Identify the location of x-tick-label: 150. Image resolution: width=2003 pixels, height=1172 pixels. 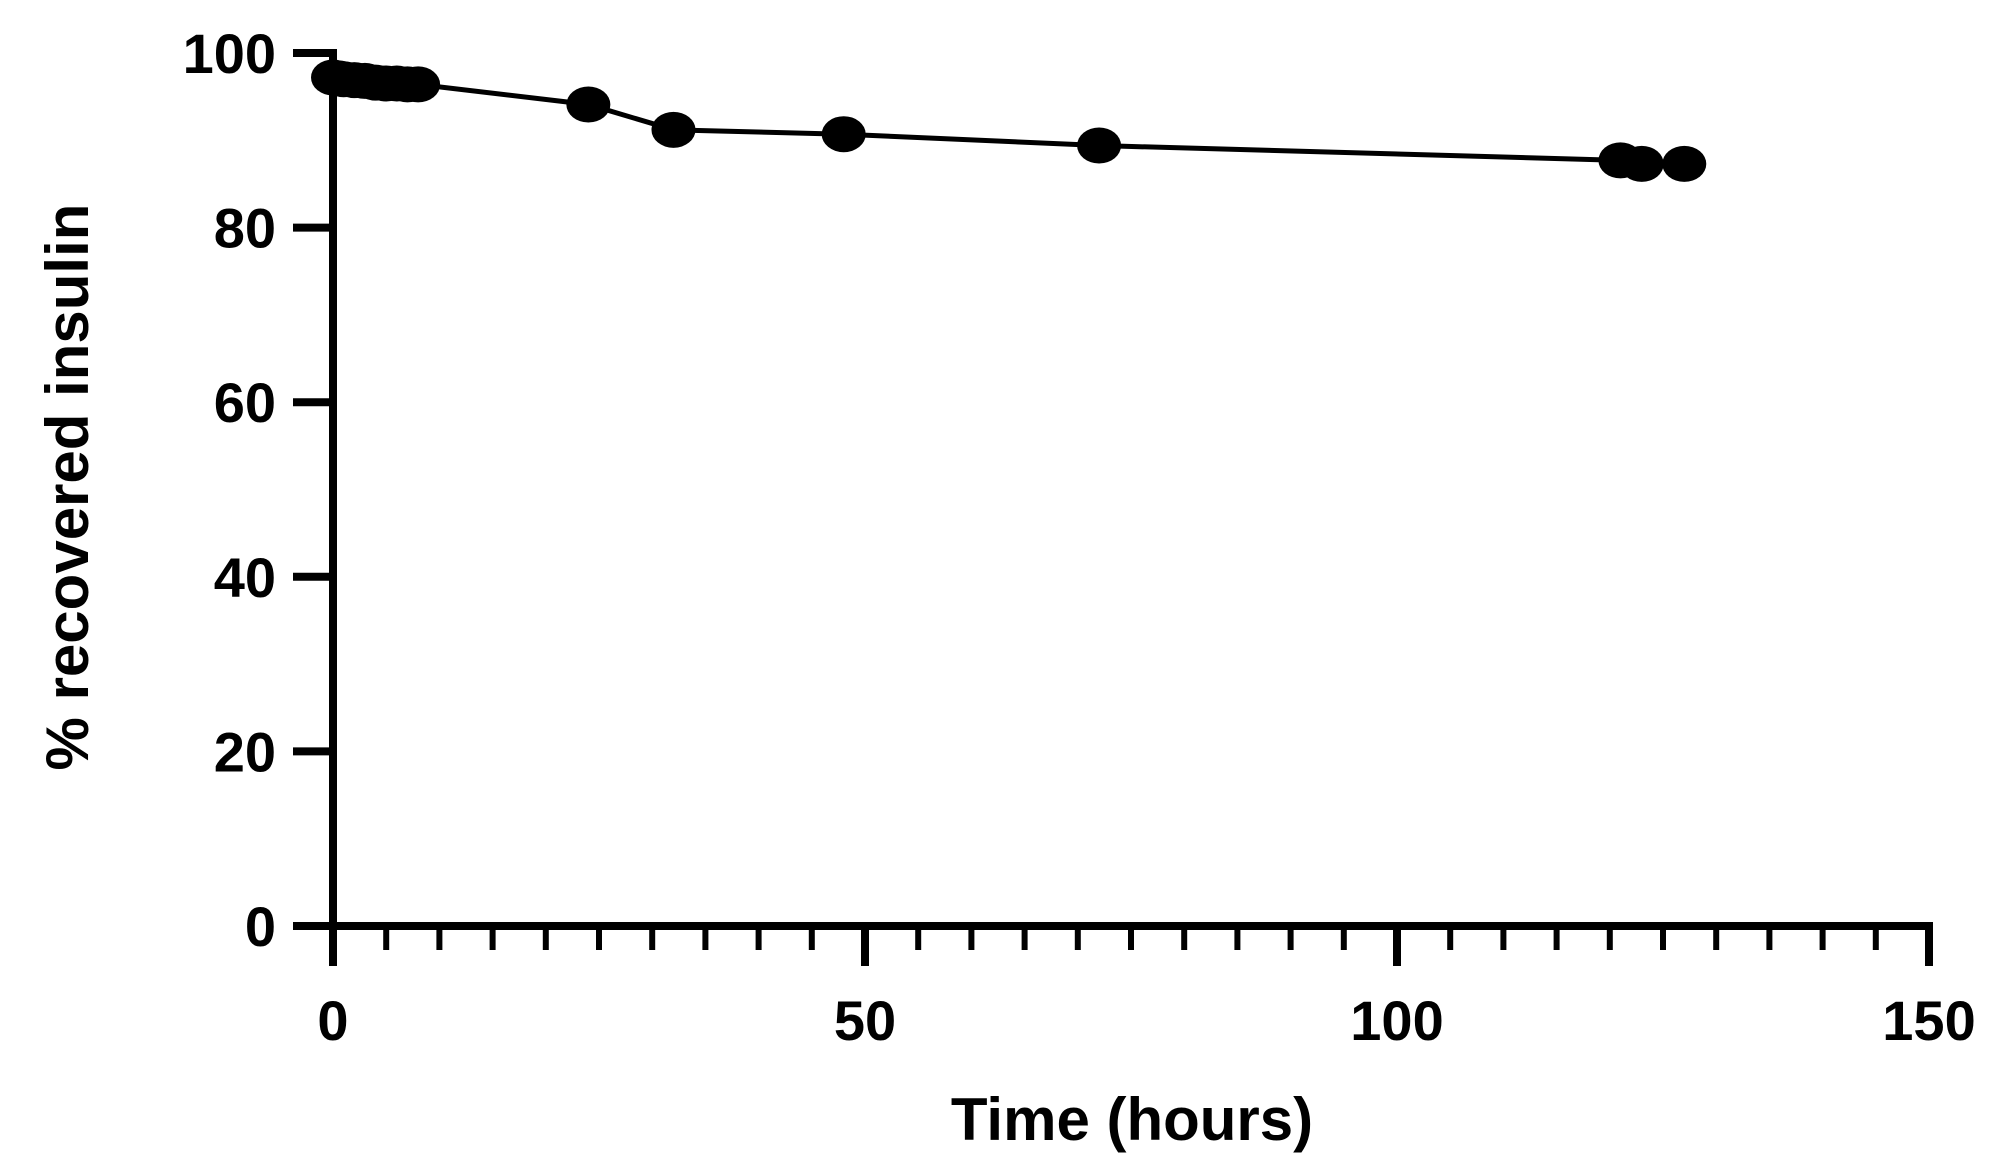
(1928, 1020).